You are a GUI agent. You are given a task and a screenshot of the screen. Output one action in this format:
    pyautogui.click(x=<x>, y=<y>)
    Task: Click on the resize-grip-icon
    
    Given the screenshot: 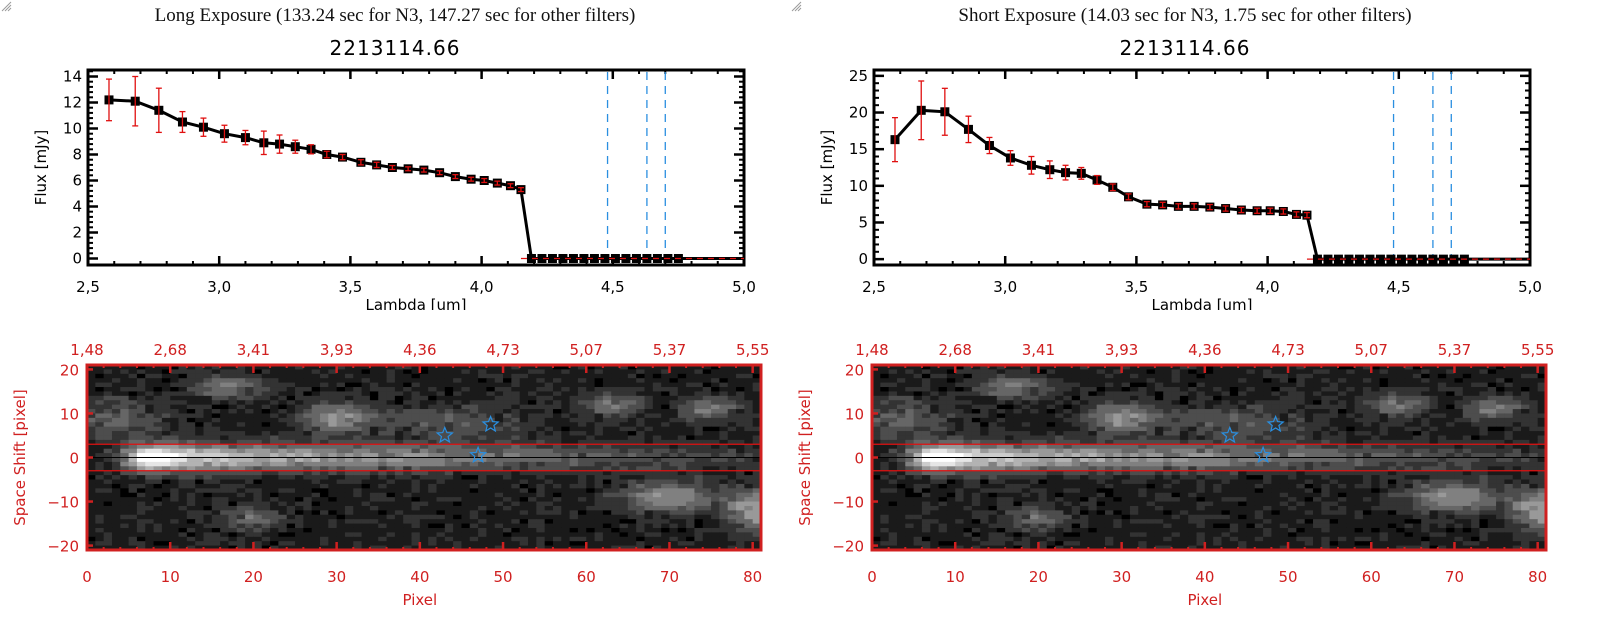 What is the action you would take?
    pyautogui.click(x=6, y=6)
    